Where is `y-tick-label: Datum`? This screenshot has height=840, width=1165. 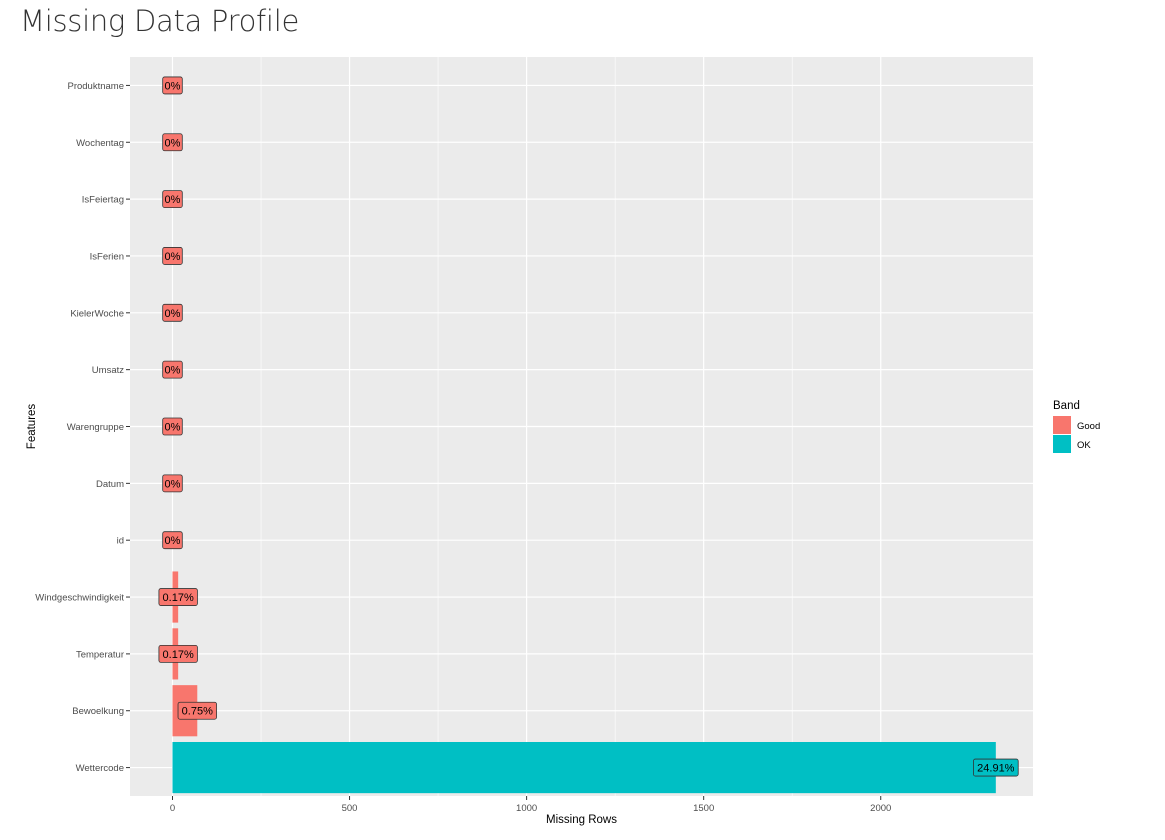
y-tick-label: Datum is located at coordinates (110, 484).